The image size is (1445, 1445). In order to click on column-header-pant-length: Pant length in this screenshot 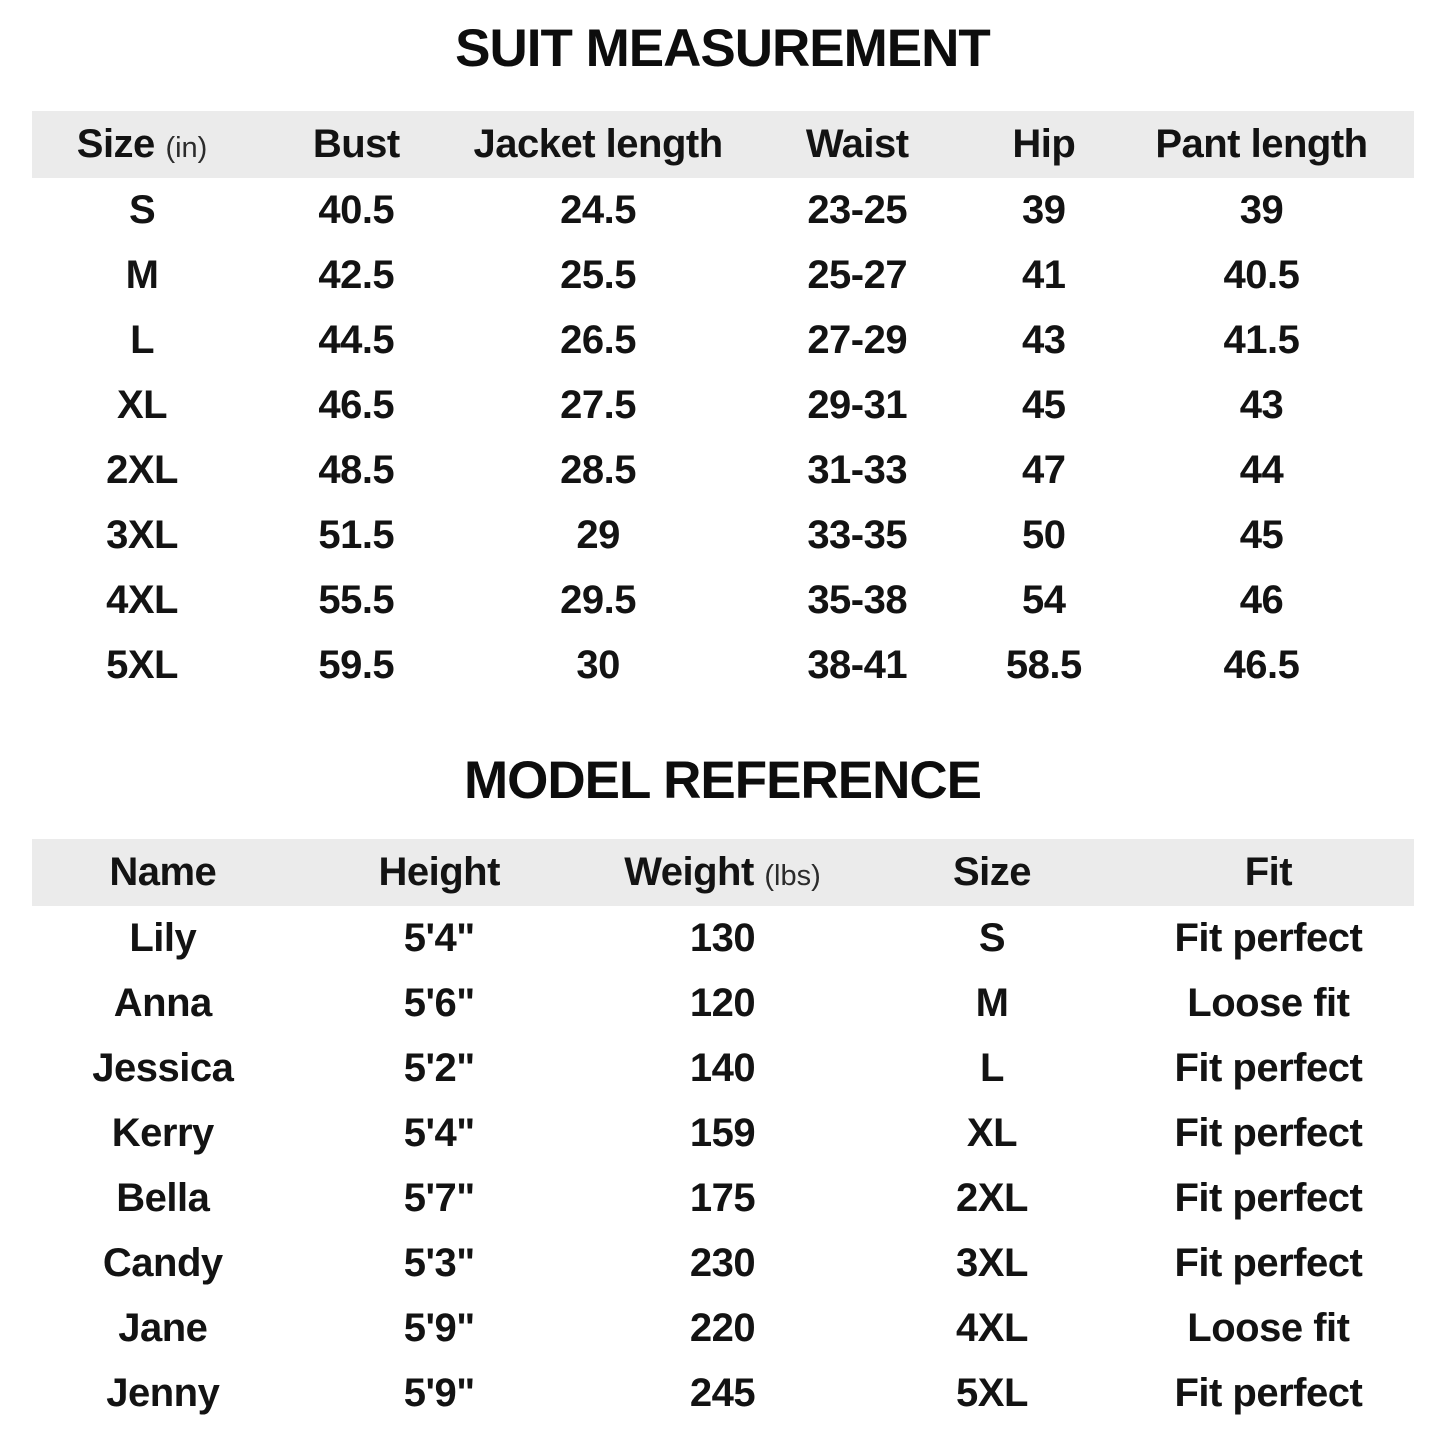, I will do `click(1261, 144)`.